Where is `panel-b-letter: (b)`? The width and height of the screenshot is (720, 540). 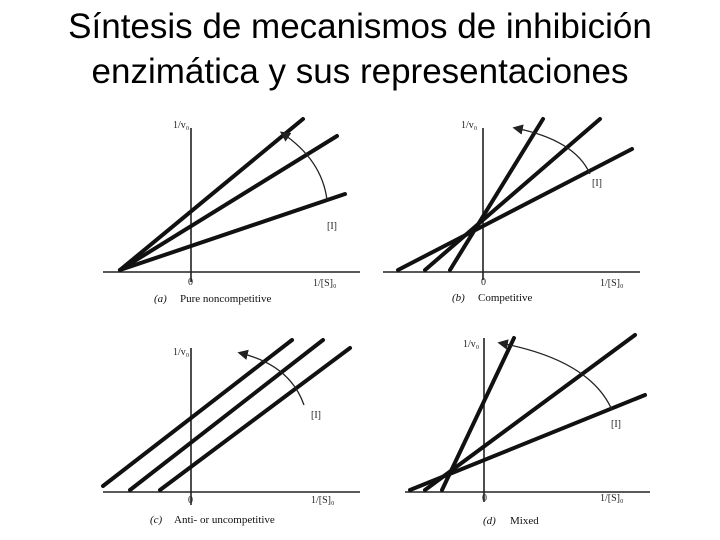
panel-b-letter: (b) is located at coordinates (458, 298).